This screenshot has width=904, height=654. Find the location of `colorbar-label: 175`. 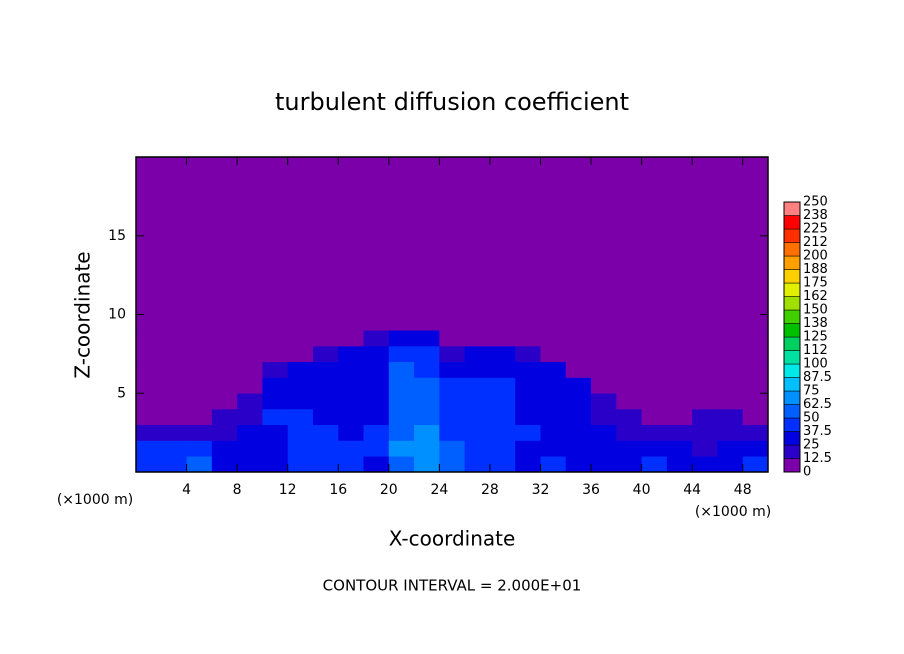

colorbar-label: 175 is located at coordinates (815, 283).